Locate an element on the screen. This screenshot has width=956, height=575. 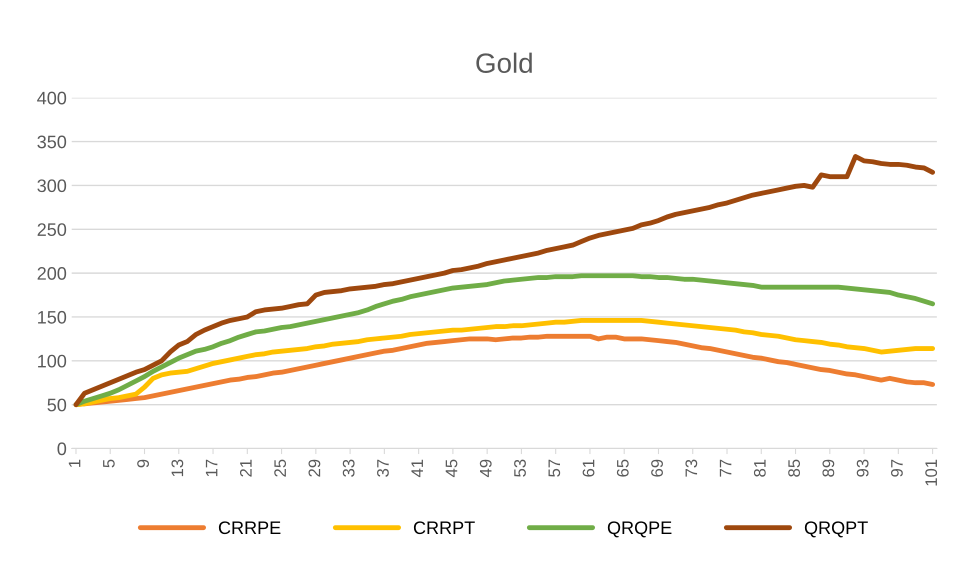
x-tick-label: 53 is located at coordinates (520, 468).